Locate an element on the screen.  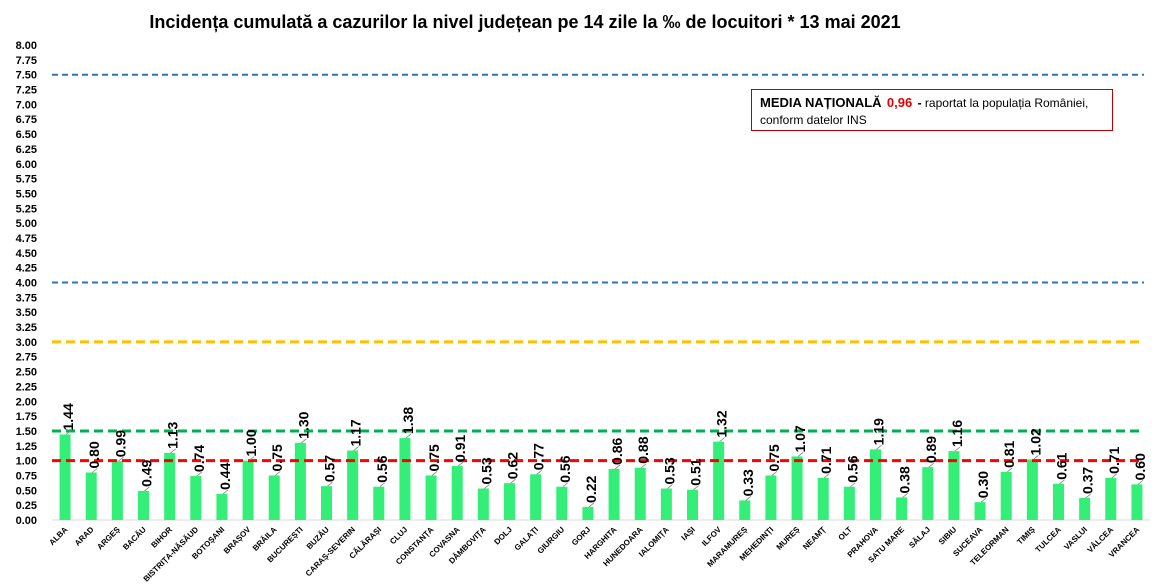
y-tick-label: 3.50 is located at coordinates (26, 313).